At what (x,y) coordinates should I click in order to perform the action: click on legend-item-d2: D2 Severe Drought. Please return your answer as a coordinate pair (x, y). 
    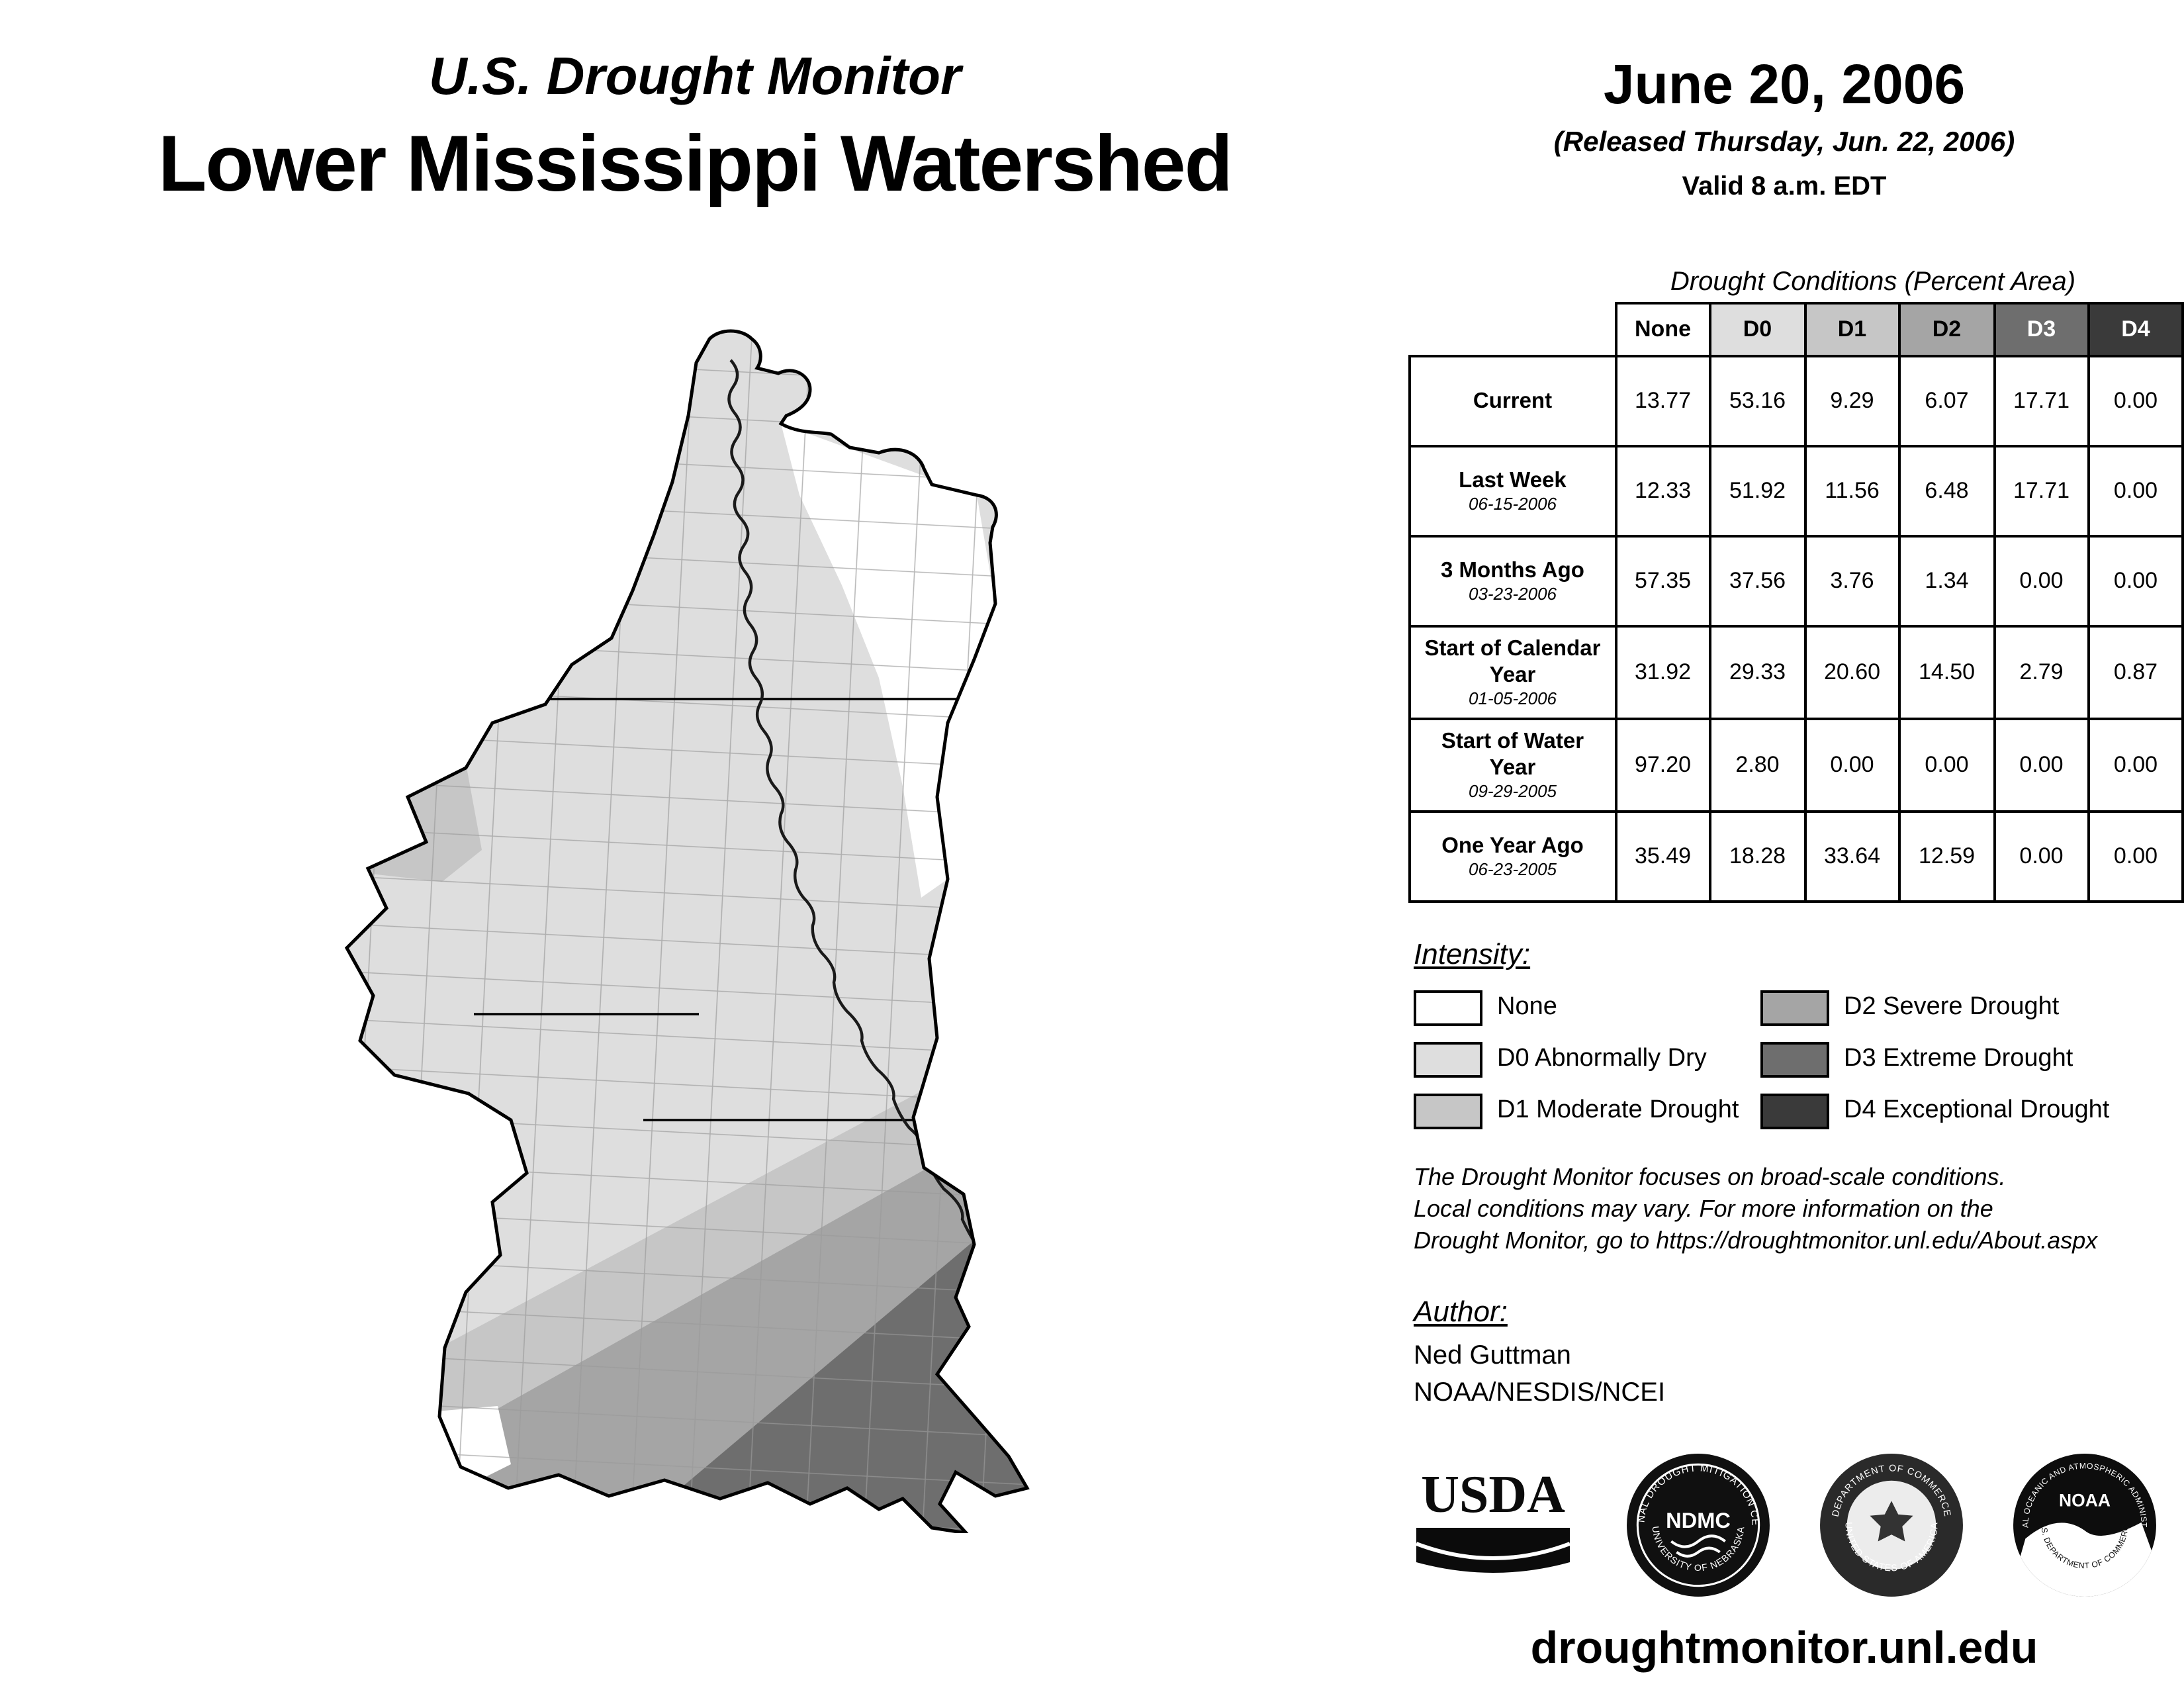
    Looking at the image, I should click on (1959, 1007).